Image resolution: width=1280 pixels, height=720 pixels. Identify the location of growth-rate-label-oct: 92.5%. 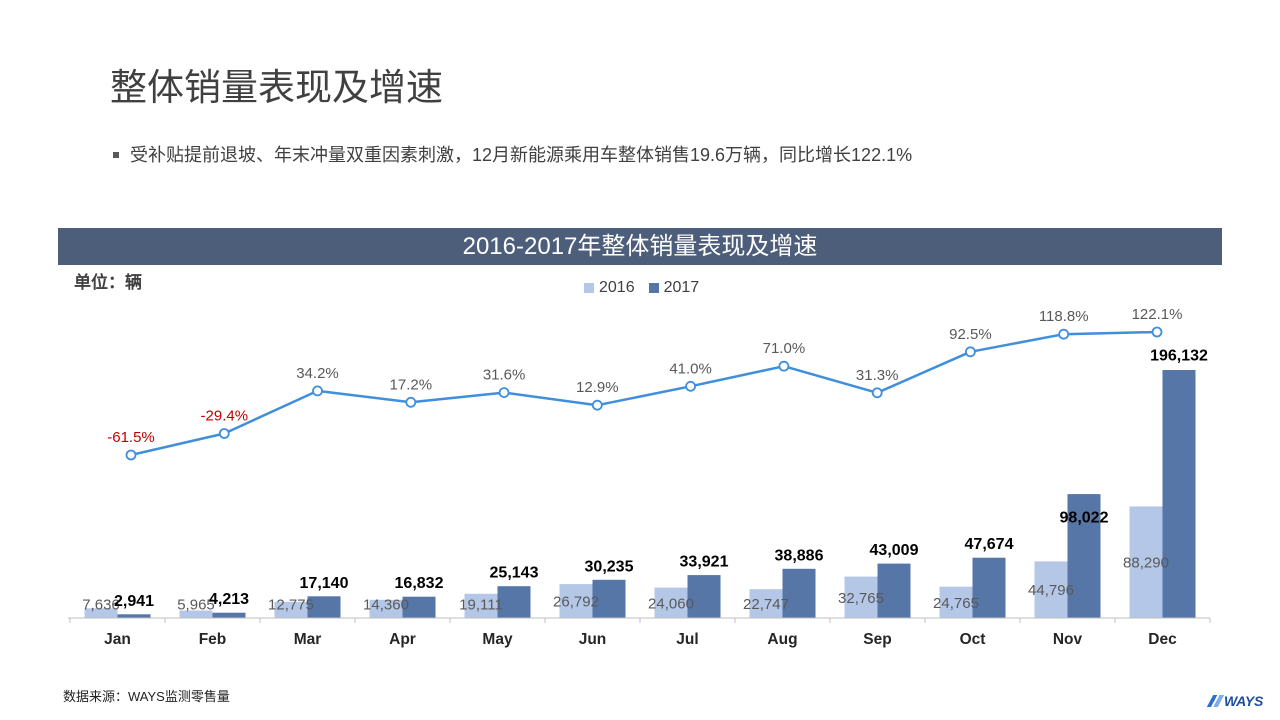
(970, 334).